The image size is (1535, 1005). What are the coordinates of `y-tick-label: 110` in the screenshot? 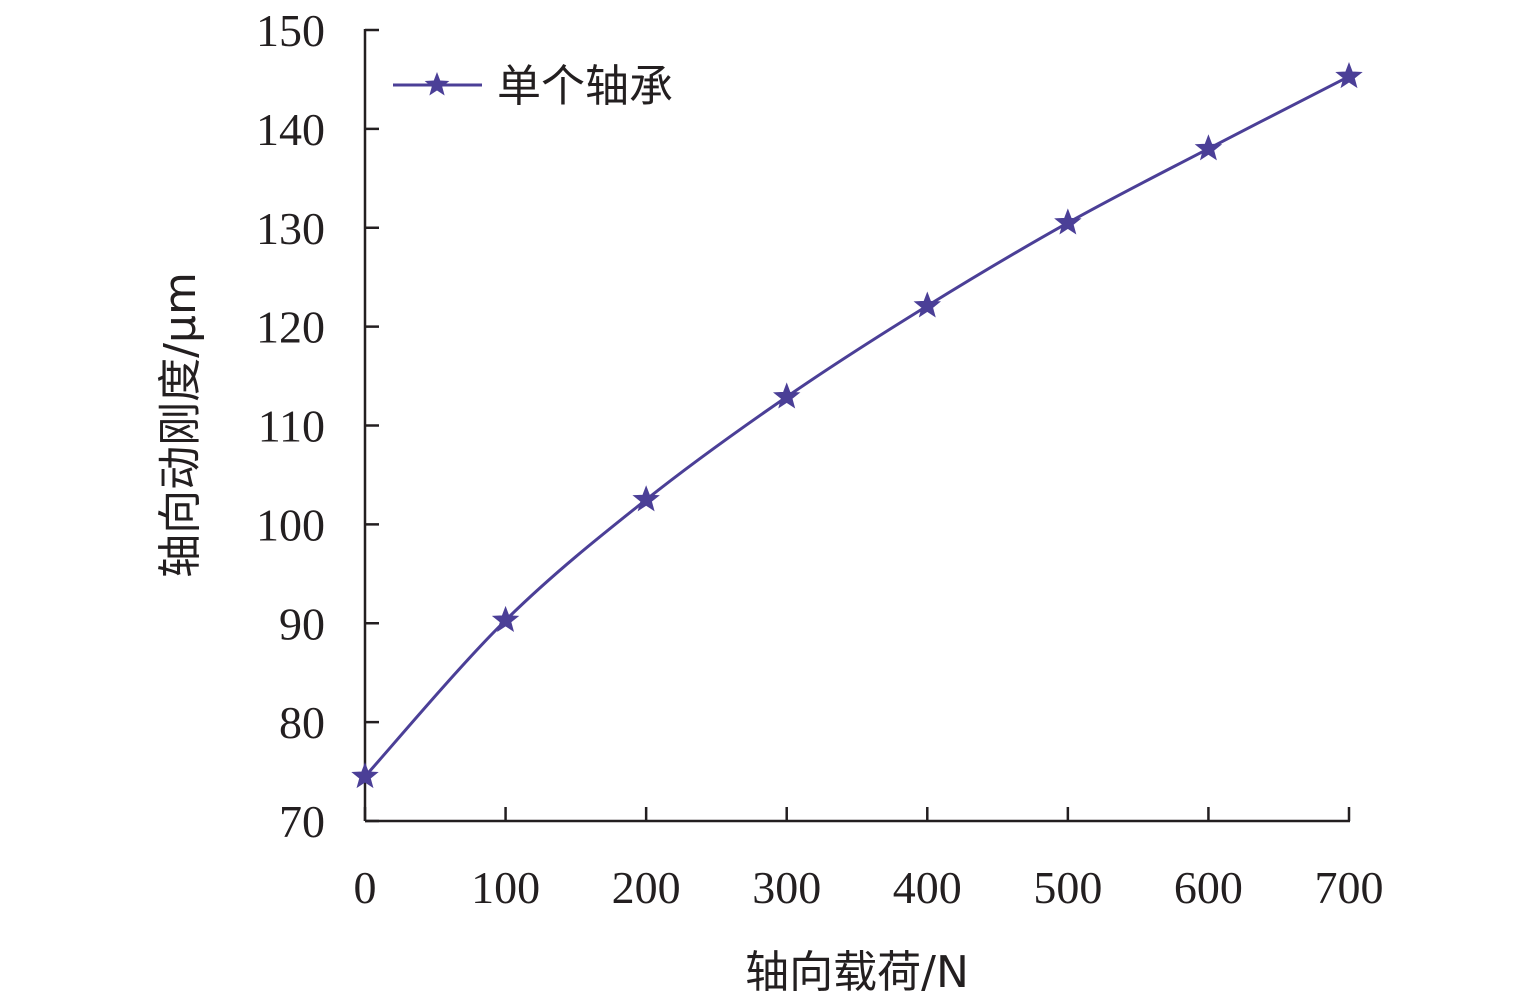 It's located at (291, 426).